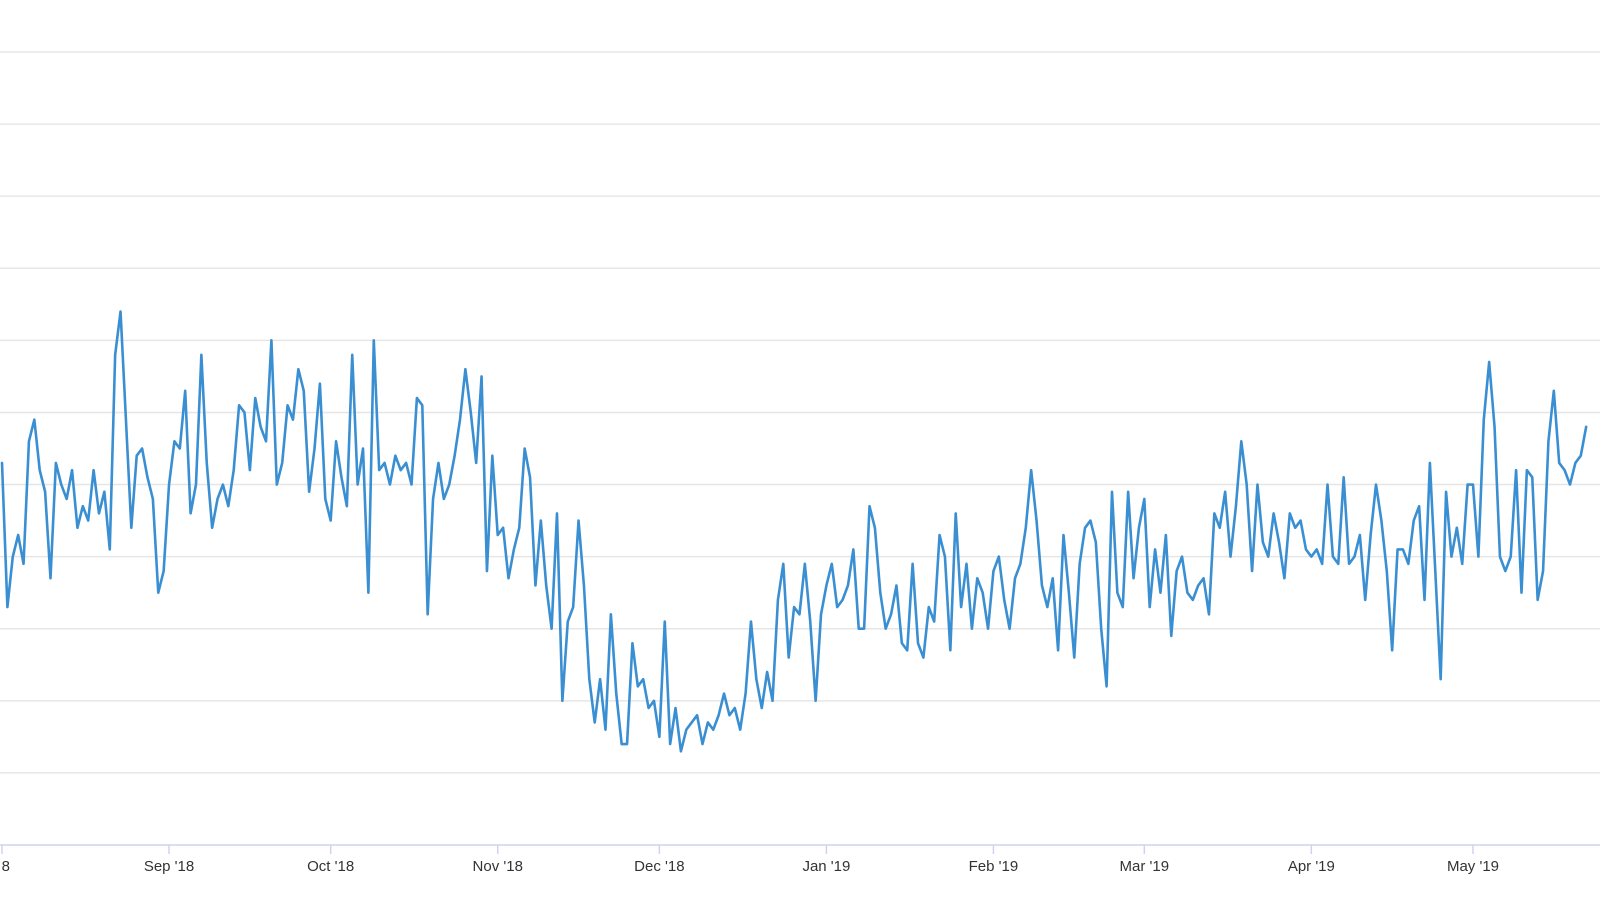  What do you see at coordinates (1311, 866) in the screenshot?
I see `x-tick-label: Apr '19` at bounding box center [1311, 866].